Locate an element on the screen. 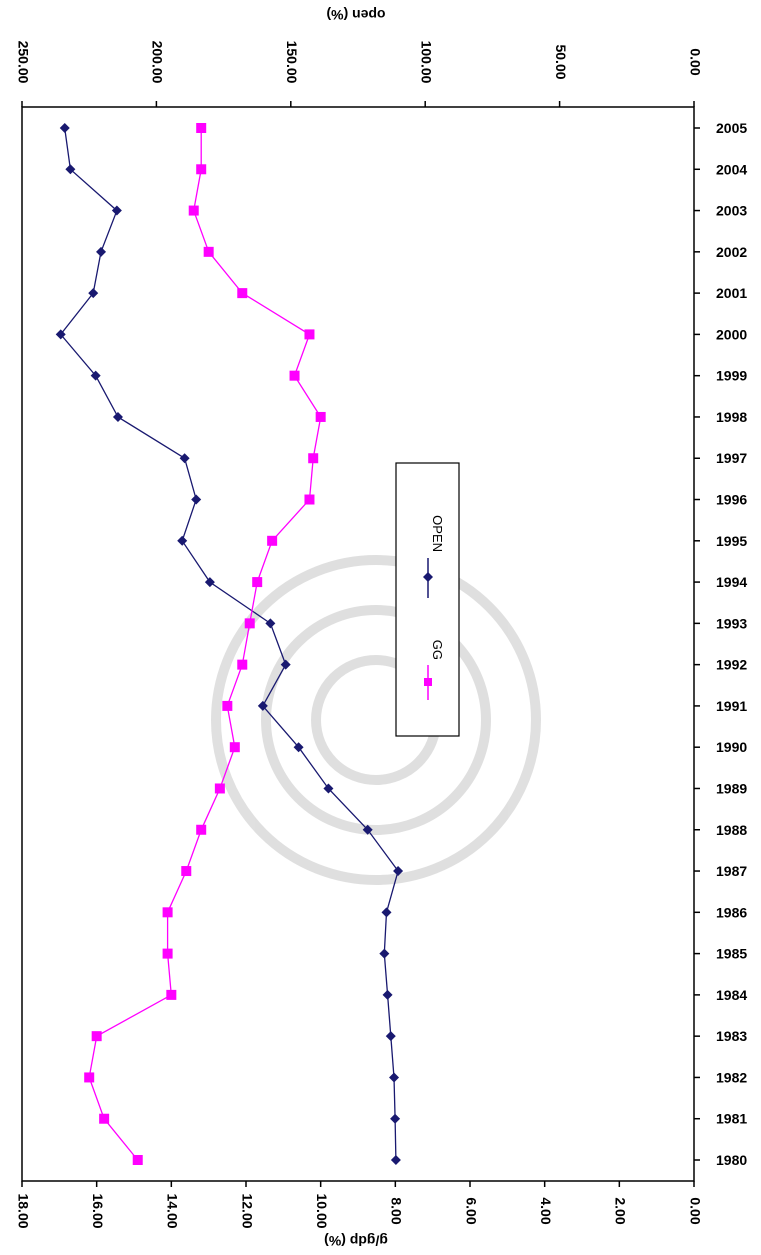  bottom-tick-label: 4.00 is located at coordinates (546, 1210).